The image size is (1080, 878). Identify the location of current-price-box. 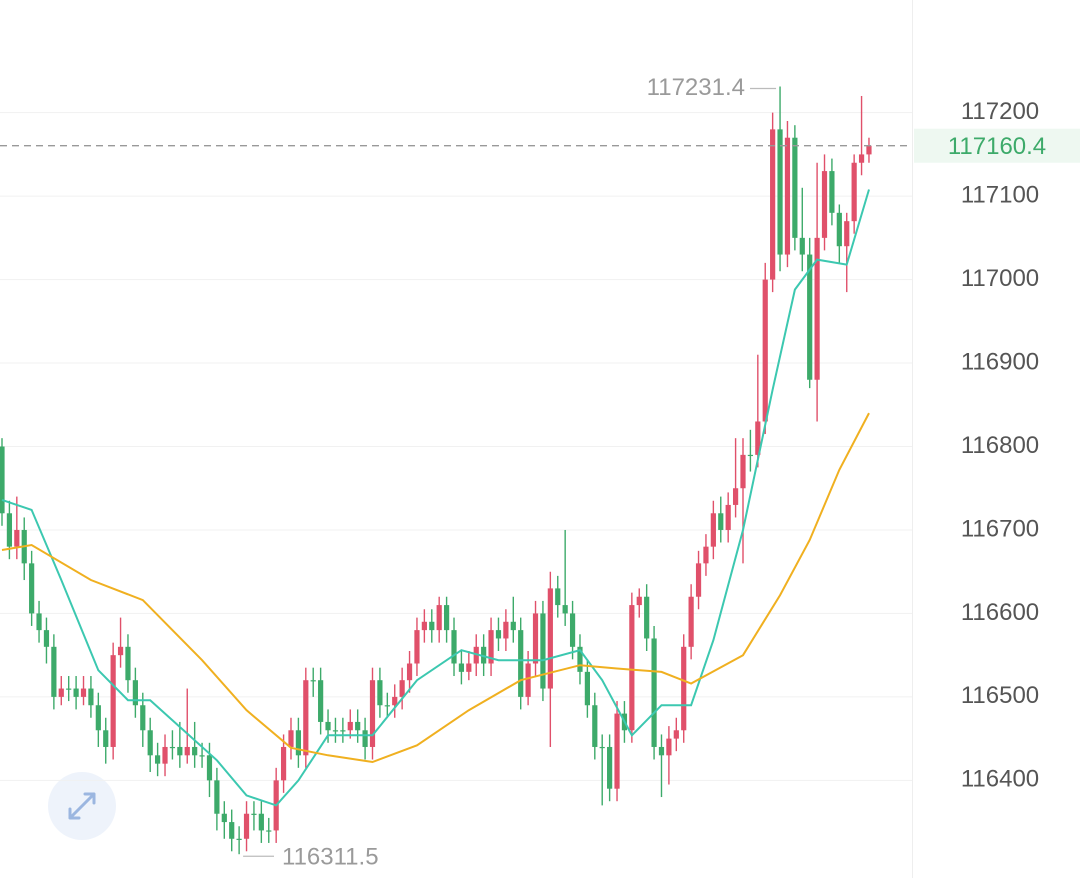
(997, 145).